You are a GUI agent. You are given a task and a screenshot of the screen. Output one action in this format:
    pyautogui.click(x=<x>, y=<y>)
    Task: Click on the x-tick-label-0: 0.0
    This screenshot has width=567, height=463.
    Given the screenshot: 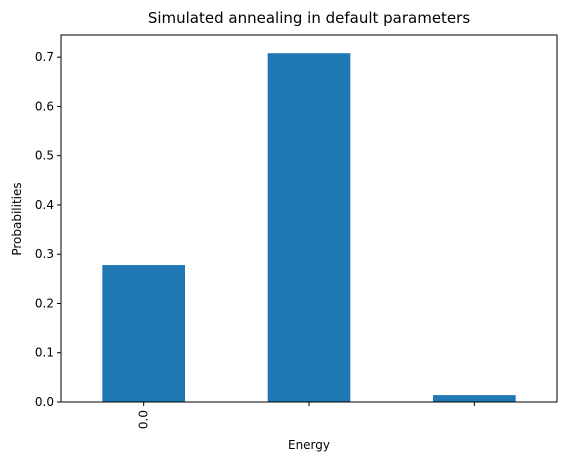 What is the action you would take?
    pyautogui.click(x=144, y=419)
    